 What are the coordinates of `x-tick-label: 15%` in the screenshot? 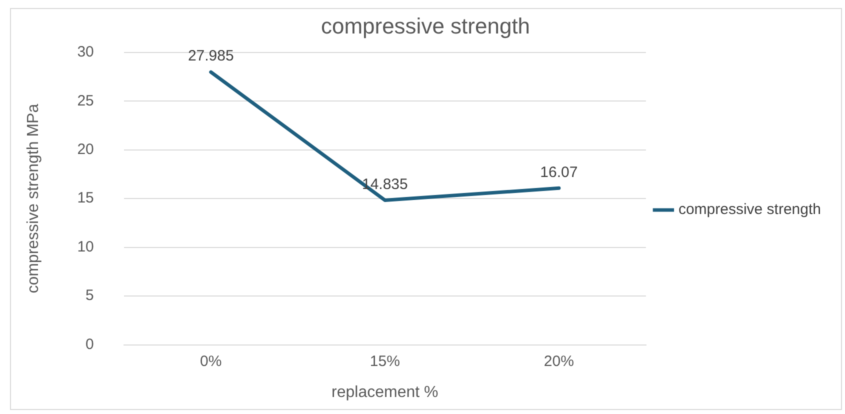 It's located at (385, 361).